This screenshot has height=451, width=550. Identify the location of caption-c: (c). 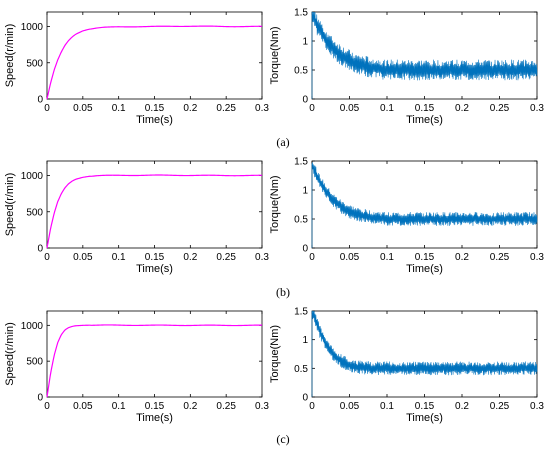
(282, 439).